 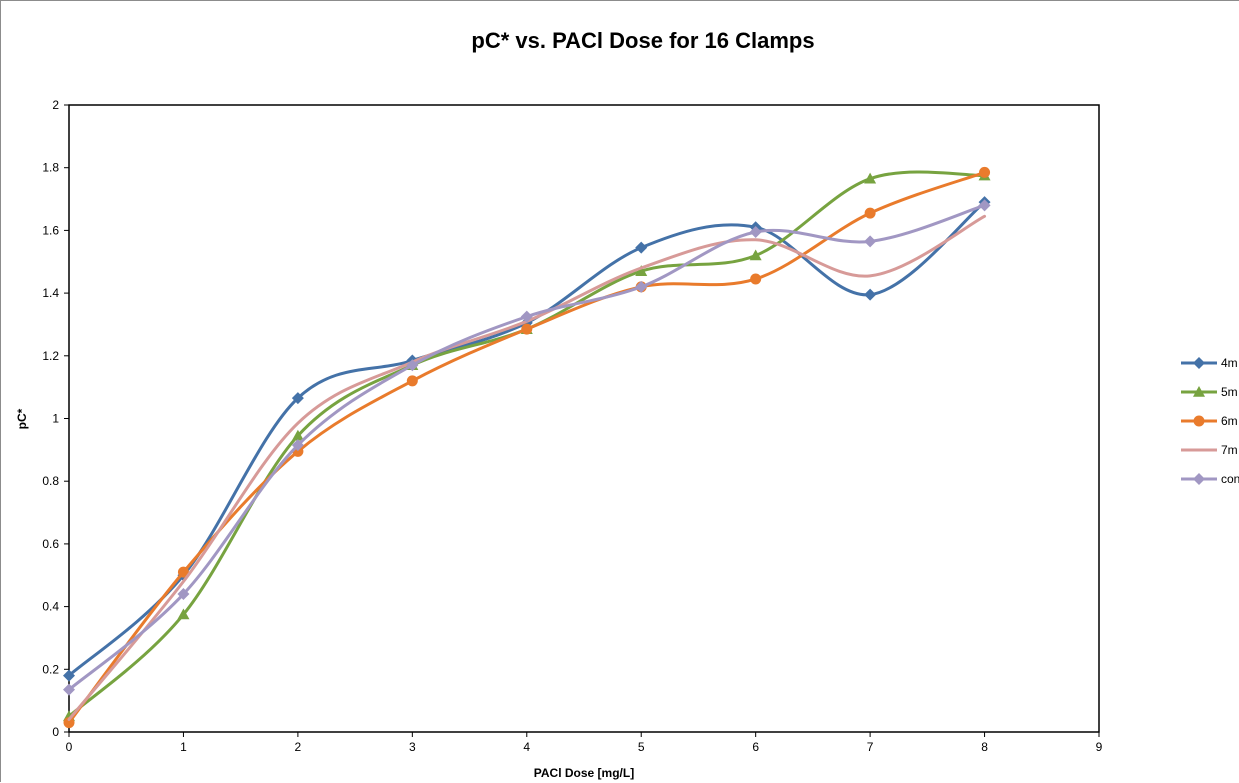 What do you see at coordinates (526, 747) in the screenshot?
I see `x-tick-label: 4` at bounding box center [526, 747].